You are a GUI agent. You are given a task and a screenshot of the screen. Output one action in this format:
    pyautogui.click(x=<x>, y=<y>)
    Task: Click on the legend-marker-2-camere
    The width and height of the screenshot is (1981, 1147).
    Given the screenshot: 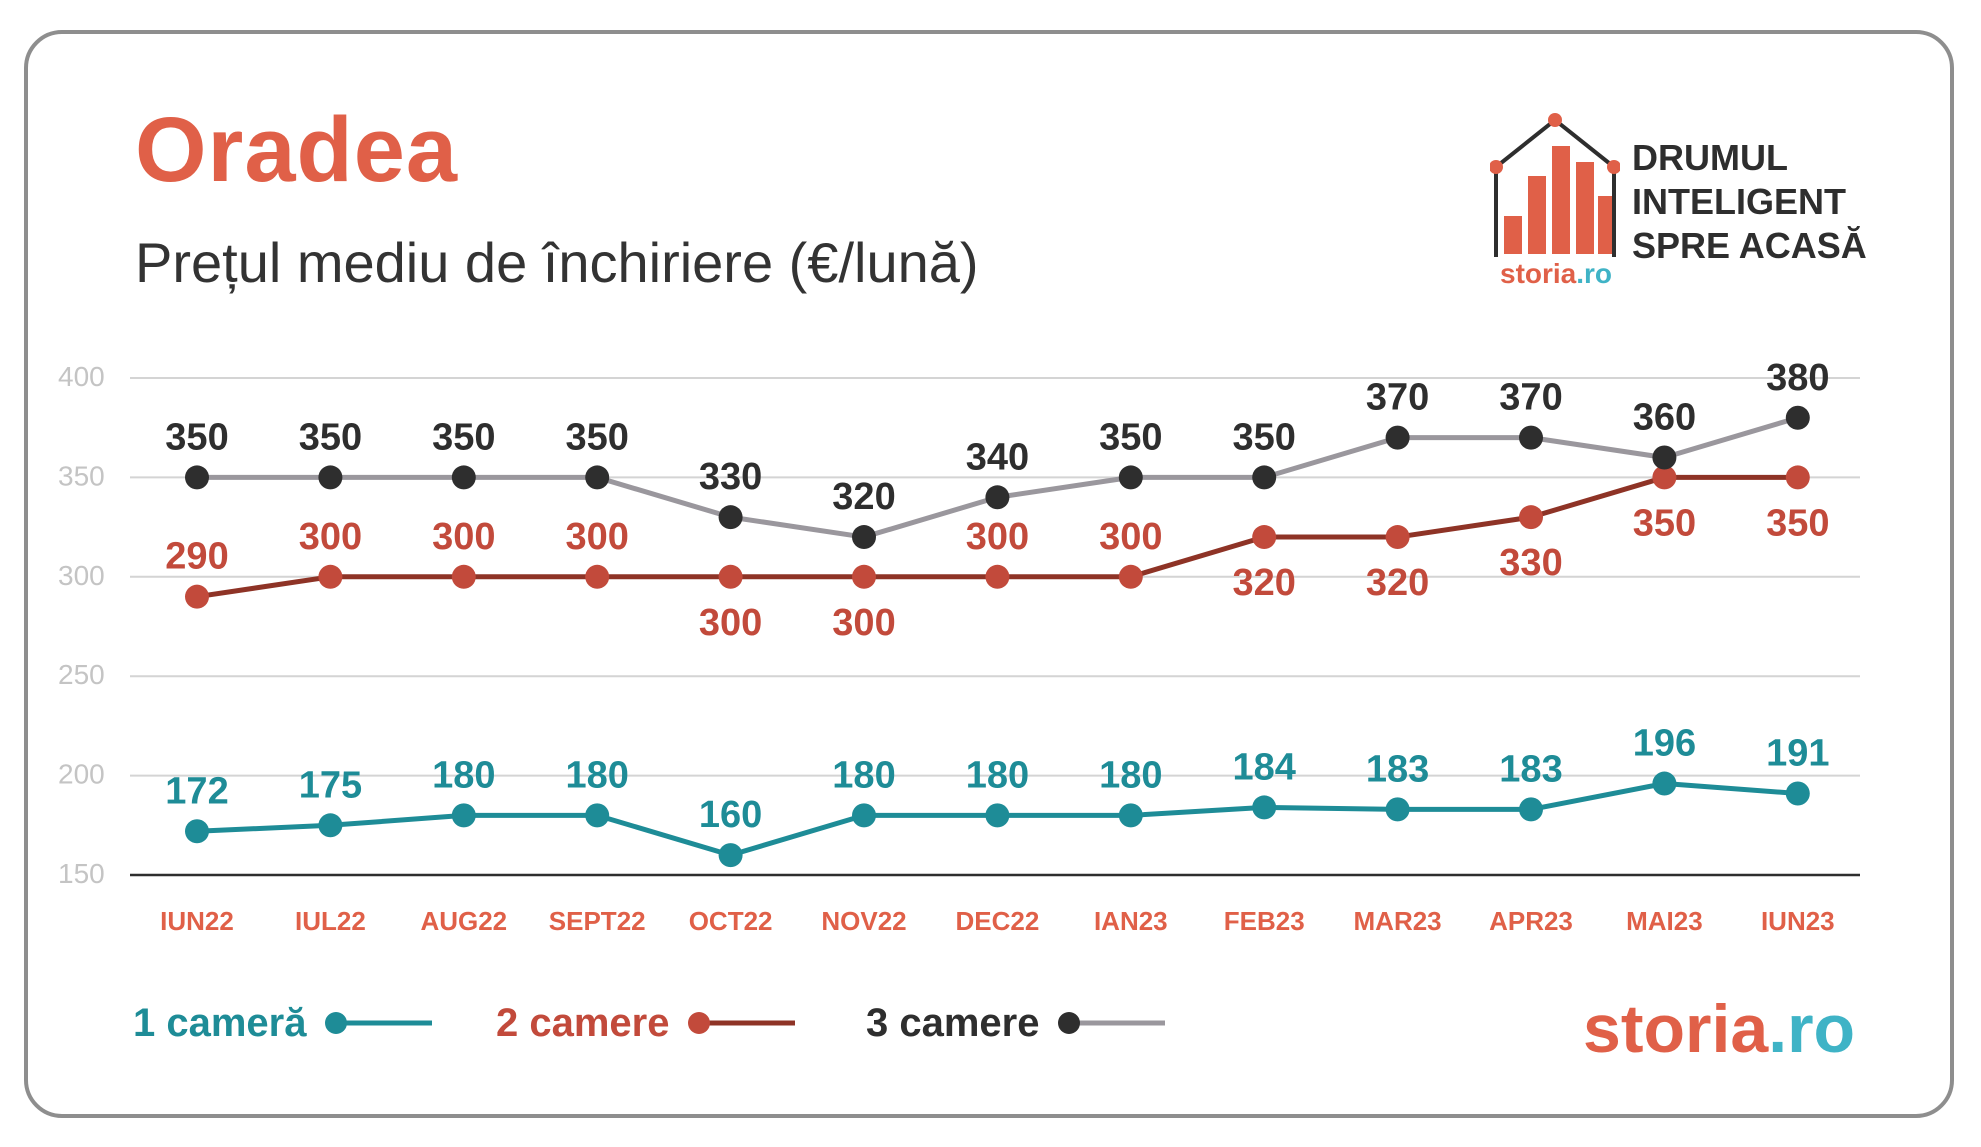 What is the action you would take?
    pyautogui.click(x=742, y=1023)
    